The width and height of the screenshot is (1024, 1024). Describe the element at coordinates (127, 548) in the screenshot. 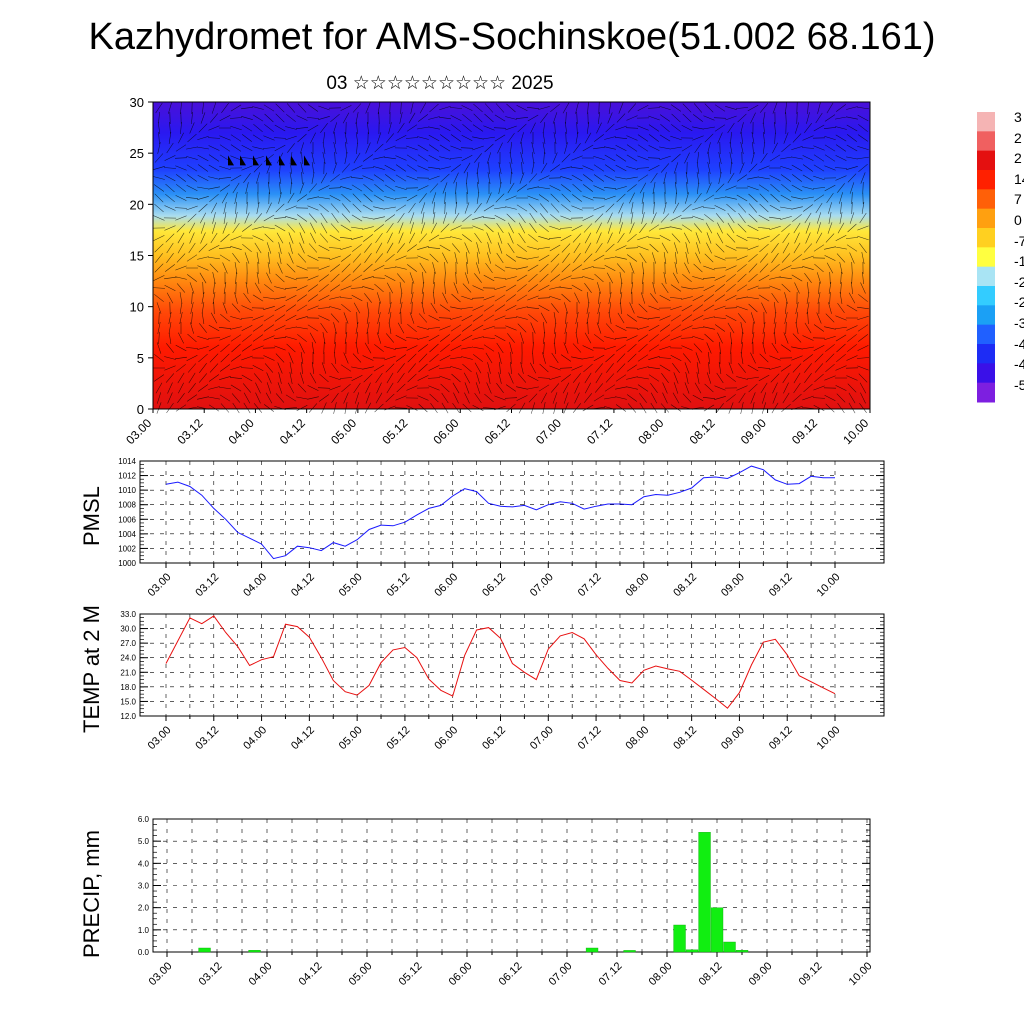

I see `pmsl-ytick-label: 1002` at that location.